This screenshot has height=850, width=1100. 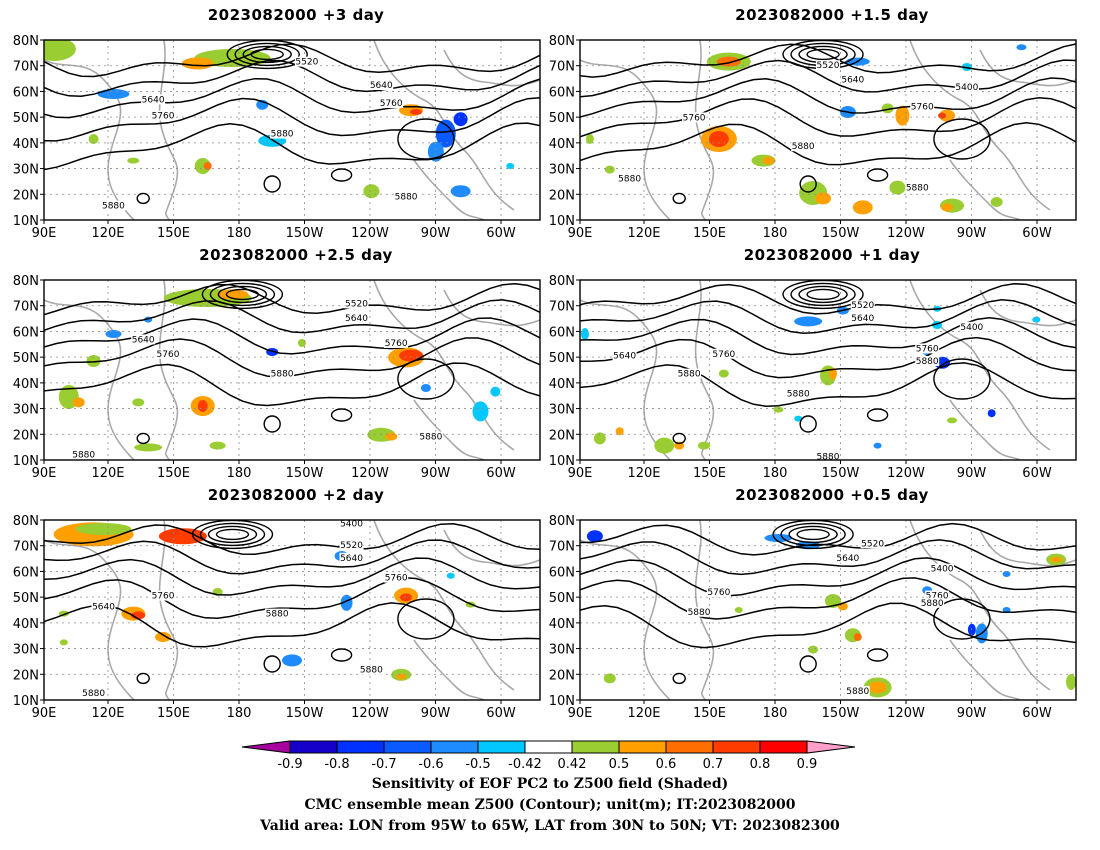 I want to click on colorbar-tick-label: -0.7, so click(x=383, y=764).